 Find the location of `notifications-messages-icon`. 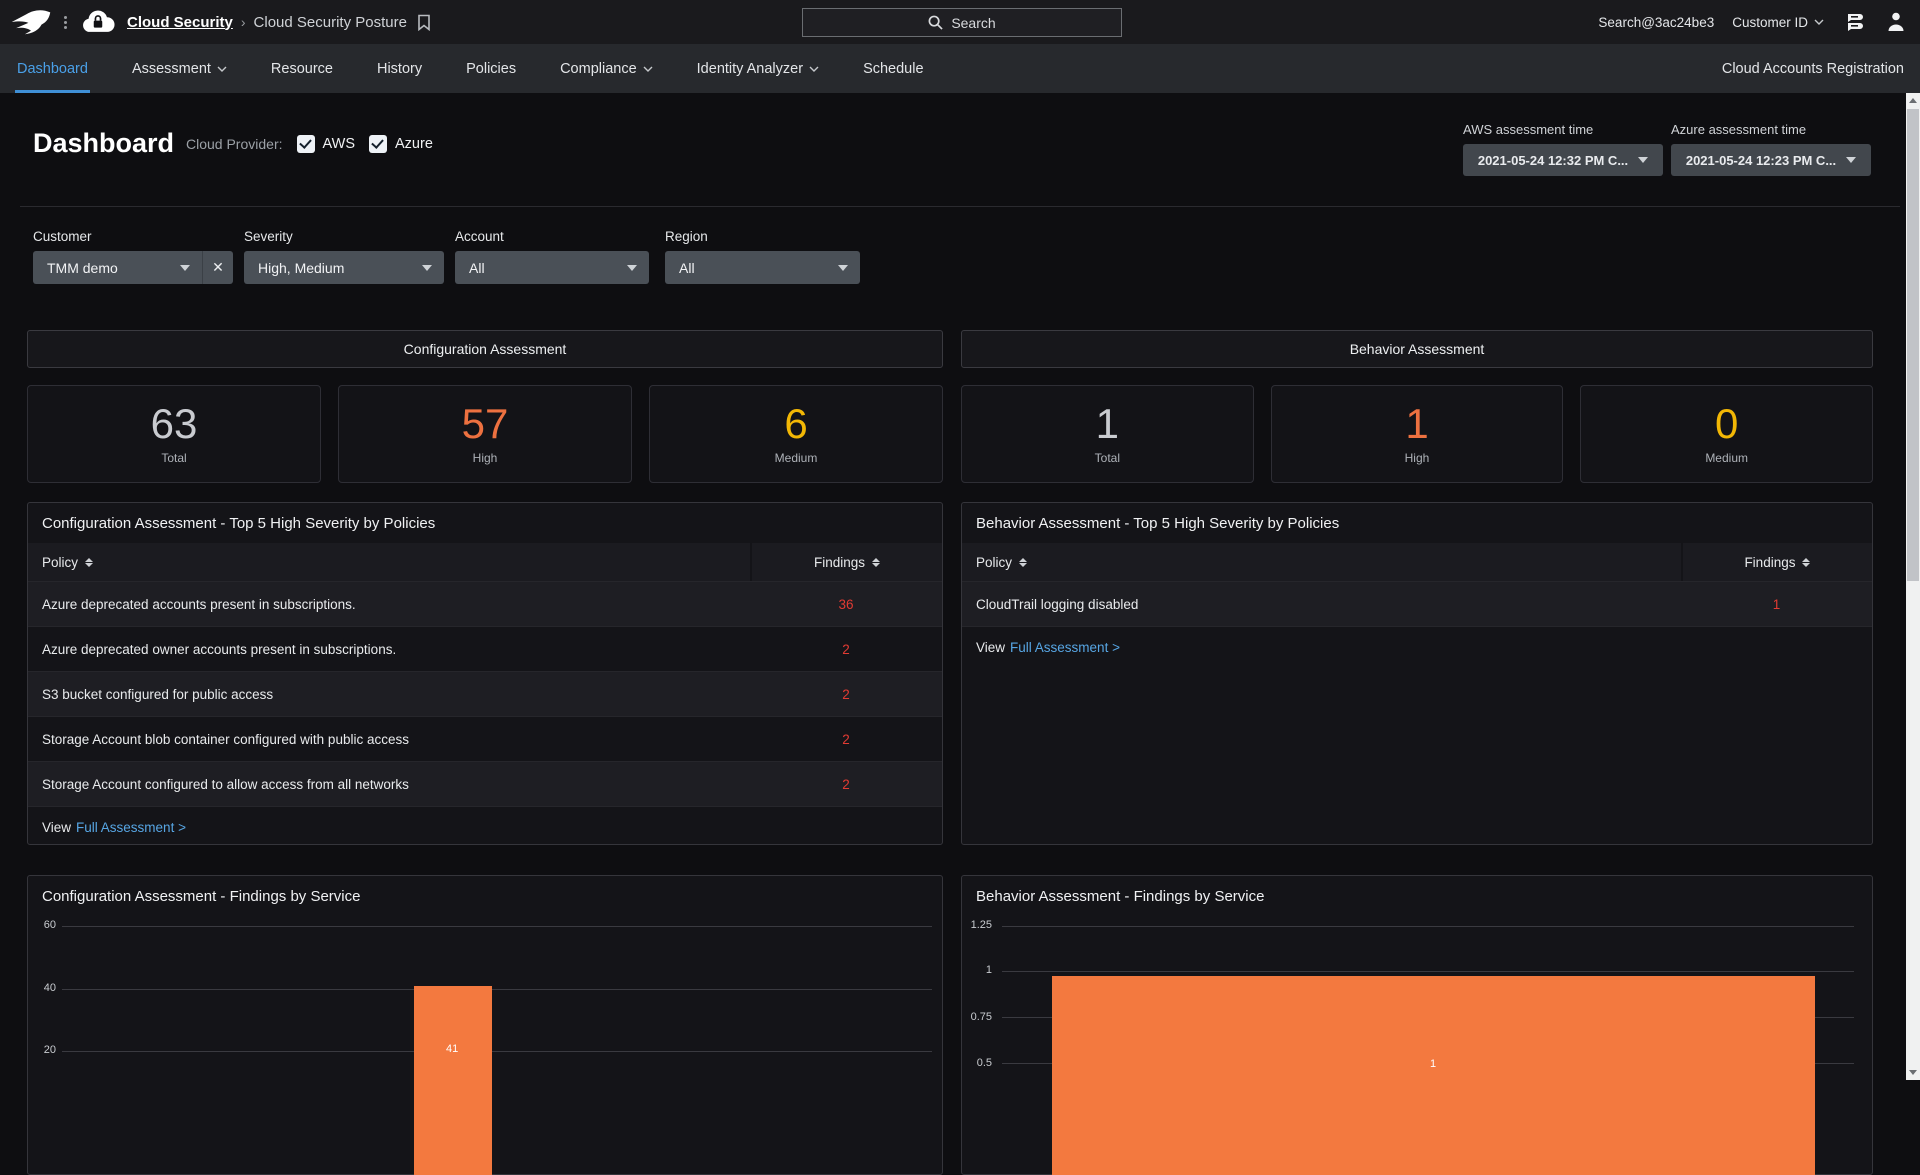

notifications-messages-icon is located at coordinates (1854, 22).